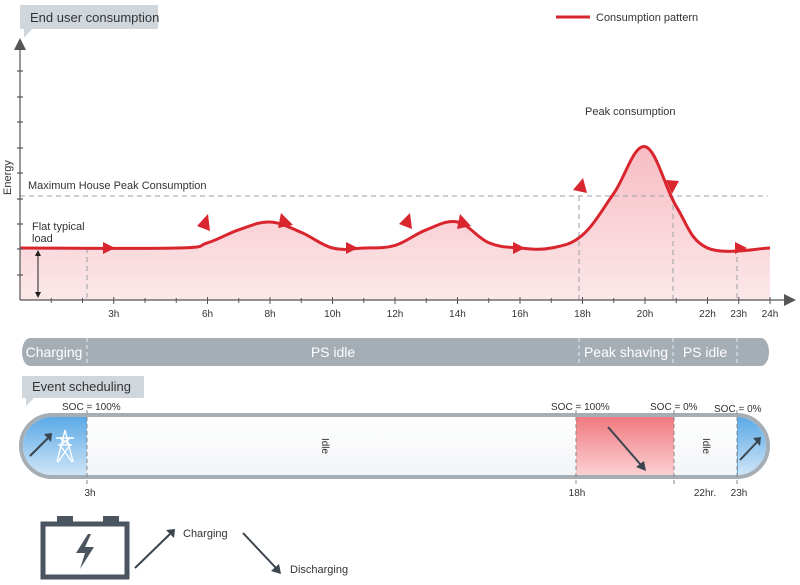  Describe the element at coordinates (38, 274) in the screenshot. I see `flat-load-indicator` at that location.